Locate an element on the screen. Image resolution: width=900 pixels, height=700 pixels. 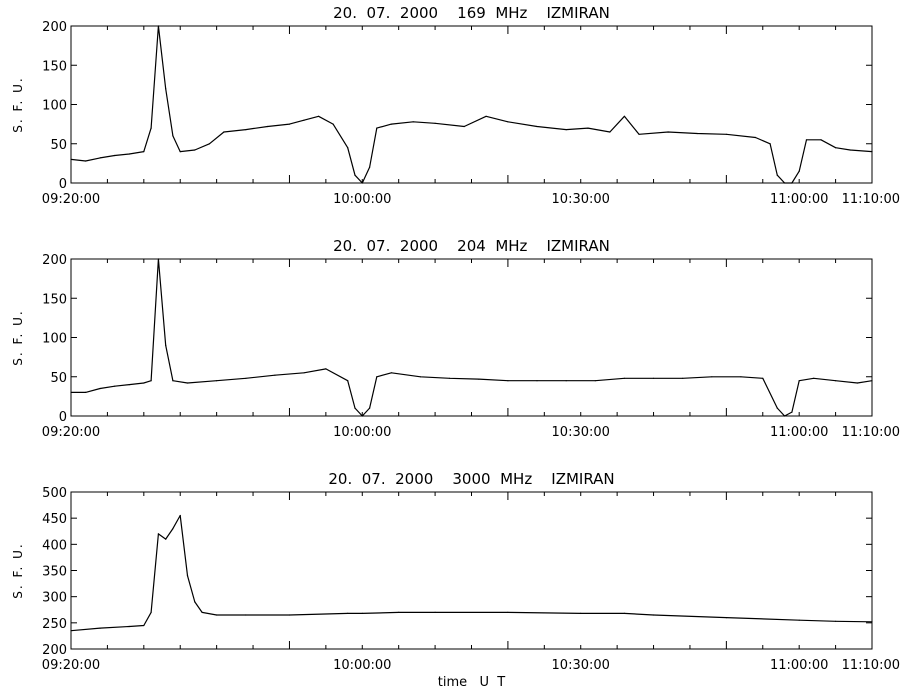
y-tick-label: 350 is located at coordinates (54, 572).